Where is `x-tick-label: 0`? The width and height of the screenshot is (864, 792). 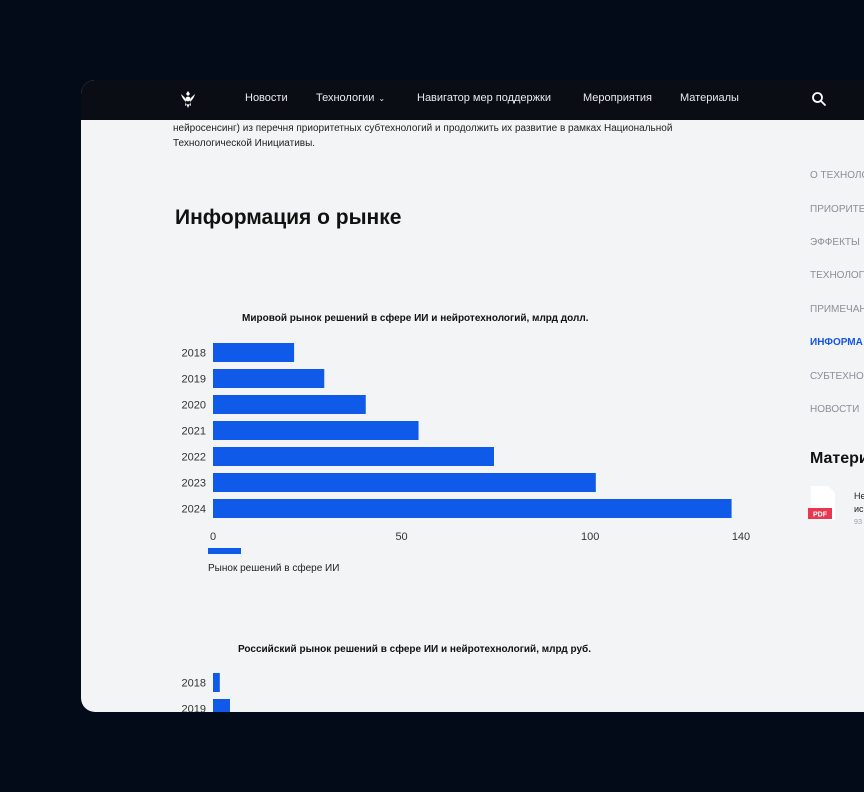
x-tick-label: 0 is located at coordinates (213, 537).